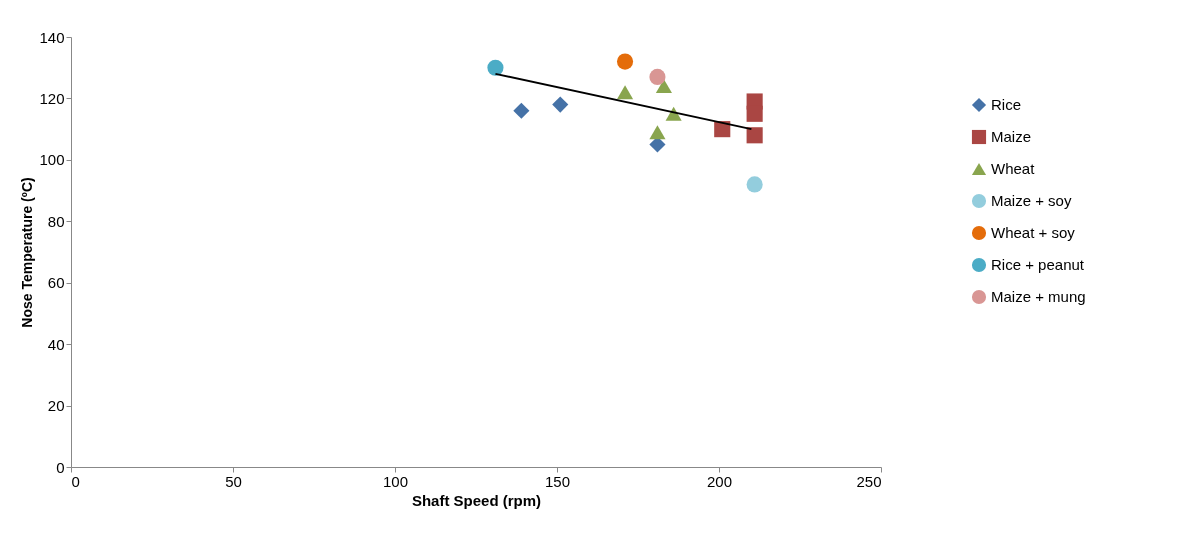 This screenshot has width=1177, height=555. What do you see at coordinates (233, 481) in the screenshot?
I see `x-tick-label: 50` at bounding box center [233, 481].